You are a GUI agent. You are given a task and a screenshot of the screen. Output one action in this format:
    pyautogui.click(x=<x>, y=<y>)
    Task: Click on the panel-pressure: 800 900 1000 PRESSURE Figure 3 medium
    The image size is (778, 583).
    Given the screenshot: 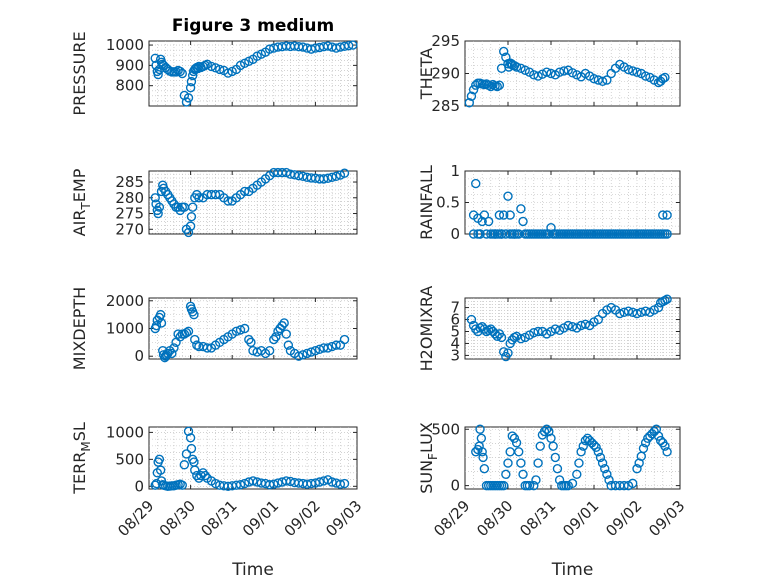 What is the action you would take?
    pyautogui.click(x=214, y=66)
    